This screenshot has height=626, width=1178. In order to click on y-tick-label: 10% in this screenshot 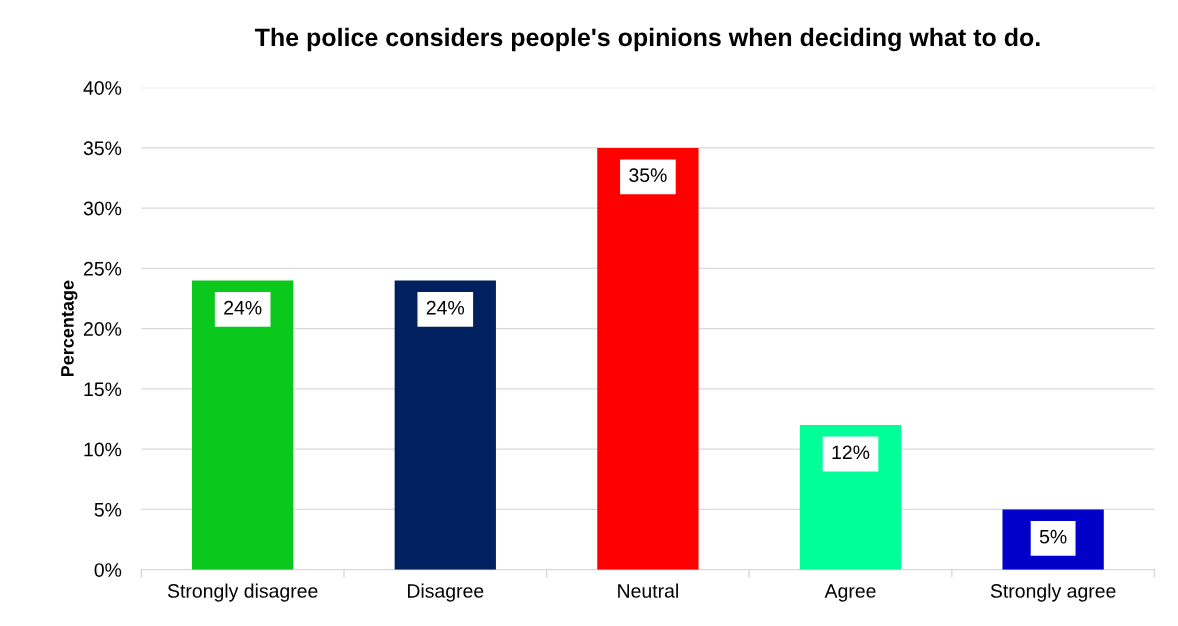, I will do `click(103, 449)`.